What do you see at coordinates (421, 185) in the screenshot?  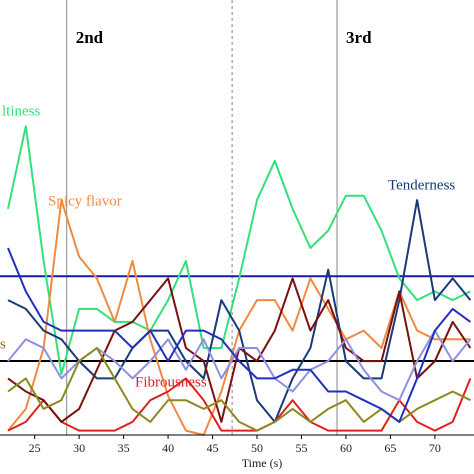 I see `series-annotation: Tenderness` at bounding box center [421, 185].